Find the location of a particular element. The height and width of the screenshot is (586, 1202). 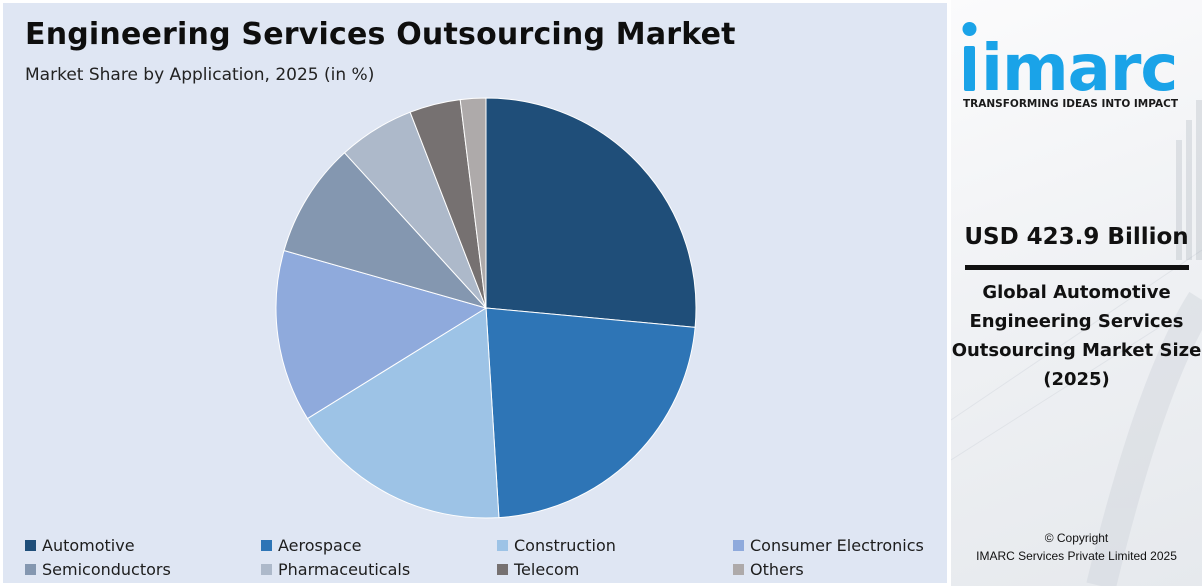

legend-item-semiconductors: Semiconductors is located at coordinates (143, 569).